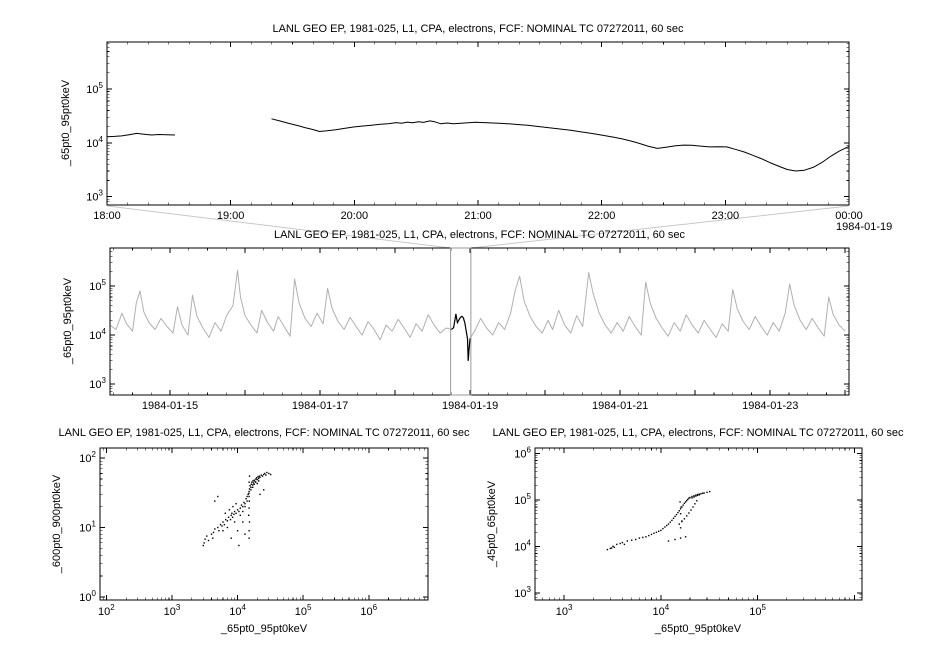 This screenshot has height=647, width=926. I want to click on scatter-600-900kev-frame, so click(264, 524).